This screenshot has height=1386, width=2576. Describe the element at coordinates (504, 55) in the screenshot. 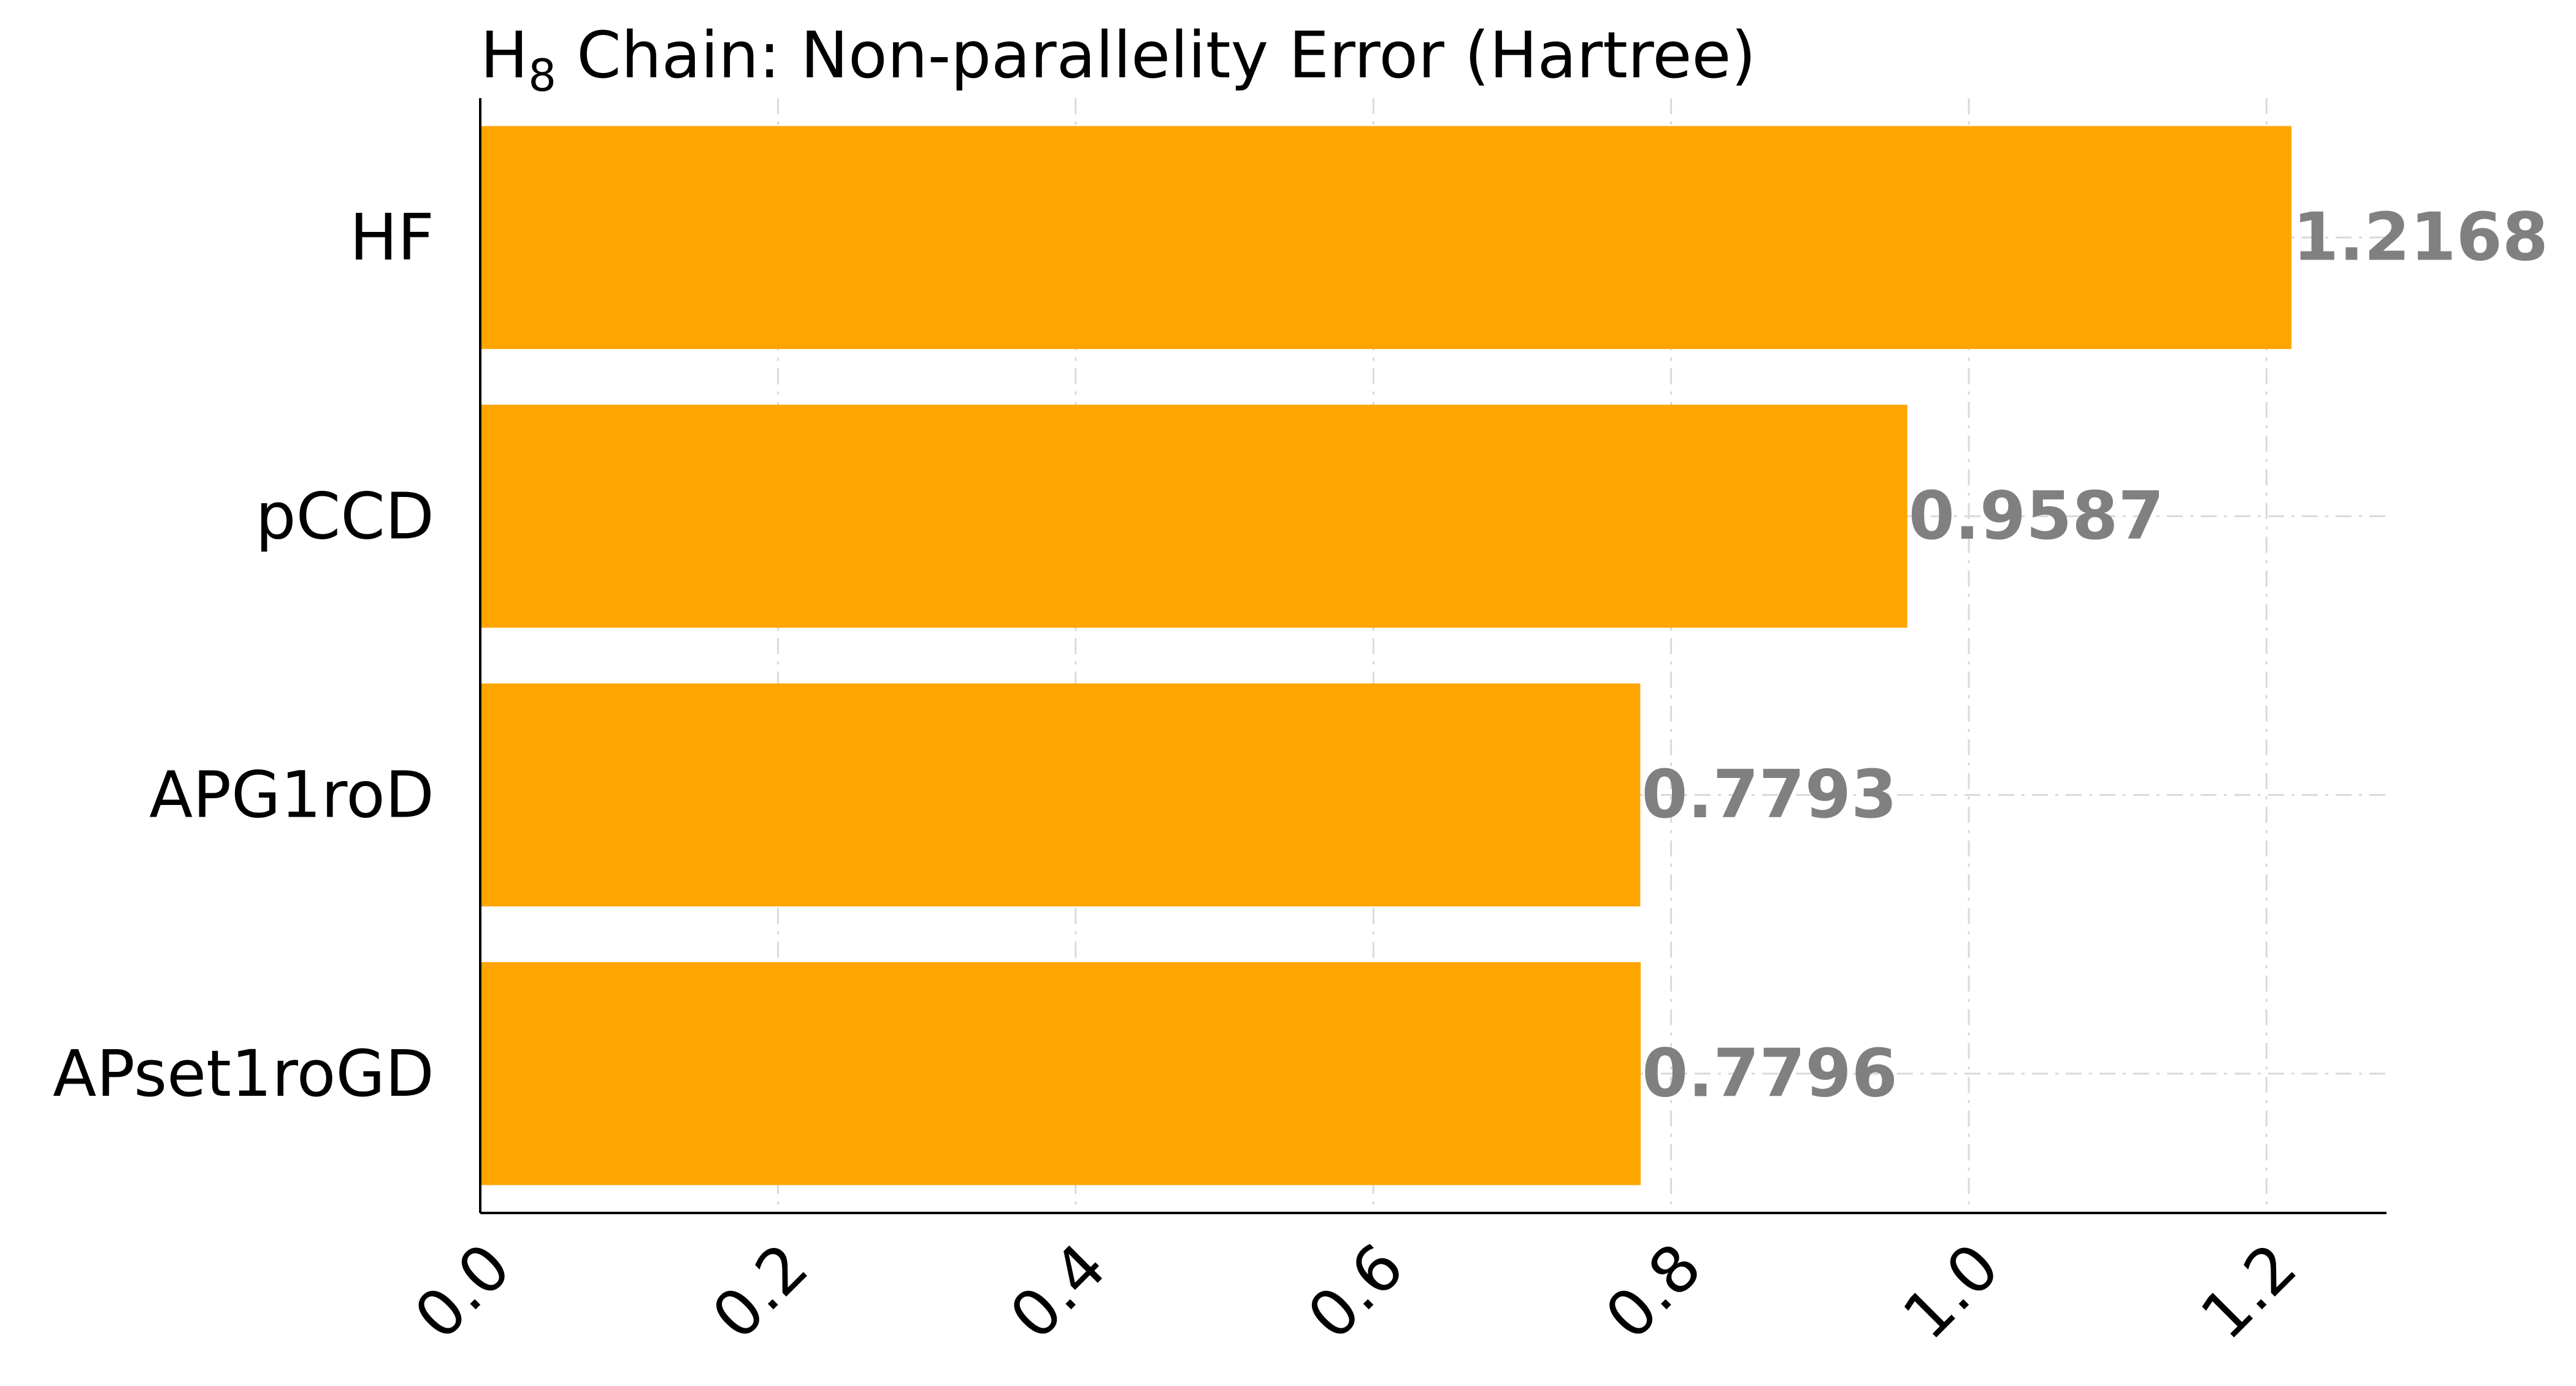

I see `chart-title-main: H` at that location.